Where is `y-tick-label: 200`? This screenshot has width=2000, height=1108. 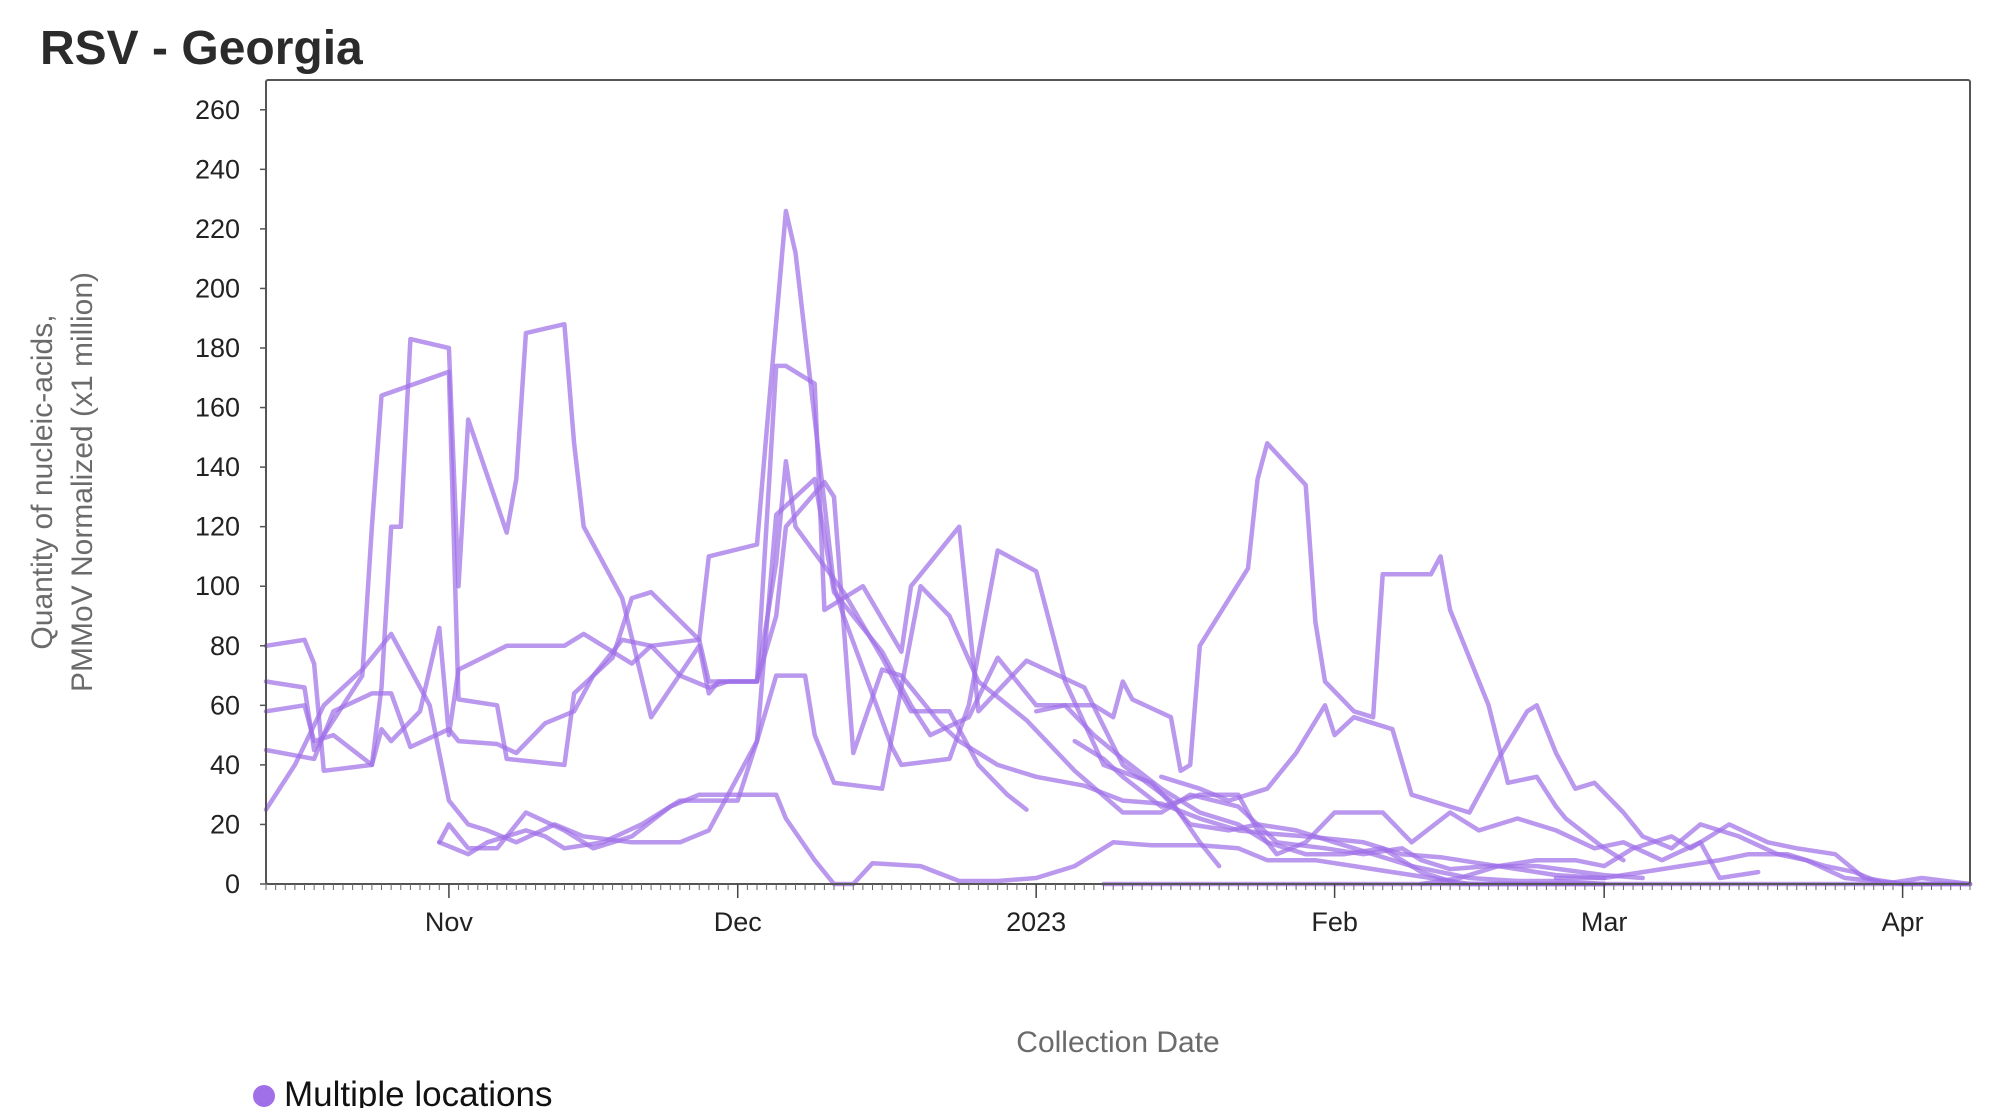 y-tick-label: 200 is located at coordinates (217, 288).